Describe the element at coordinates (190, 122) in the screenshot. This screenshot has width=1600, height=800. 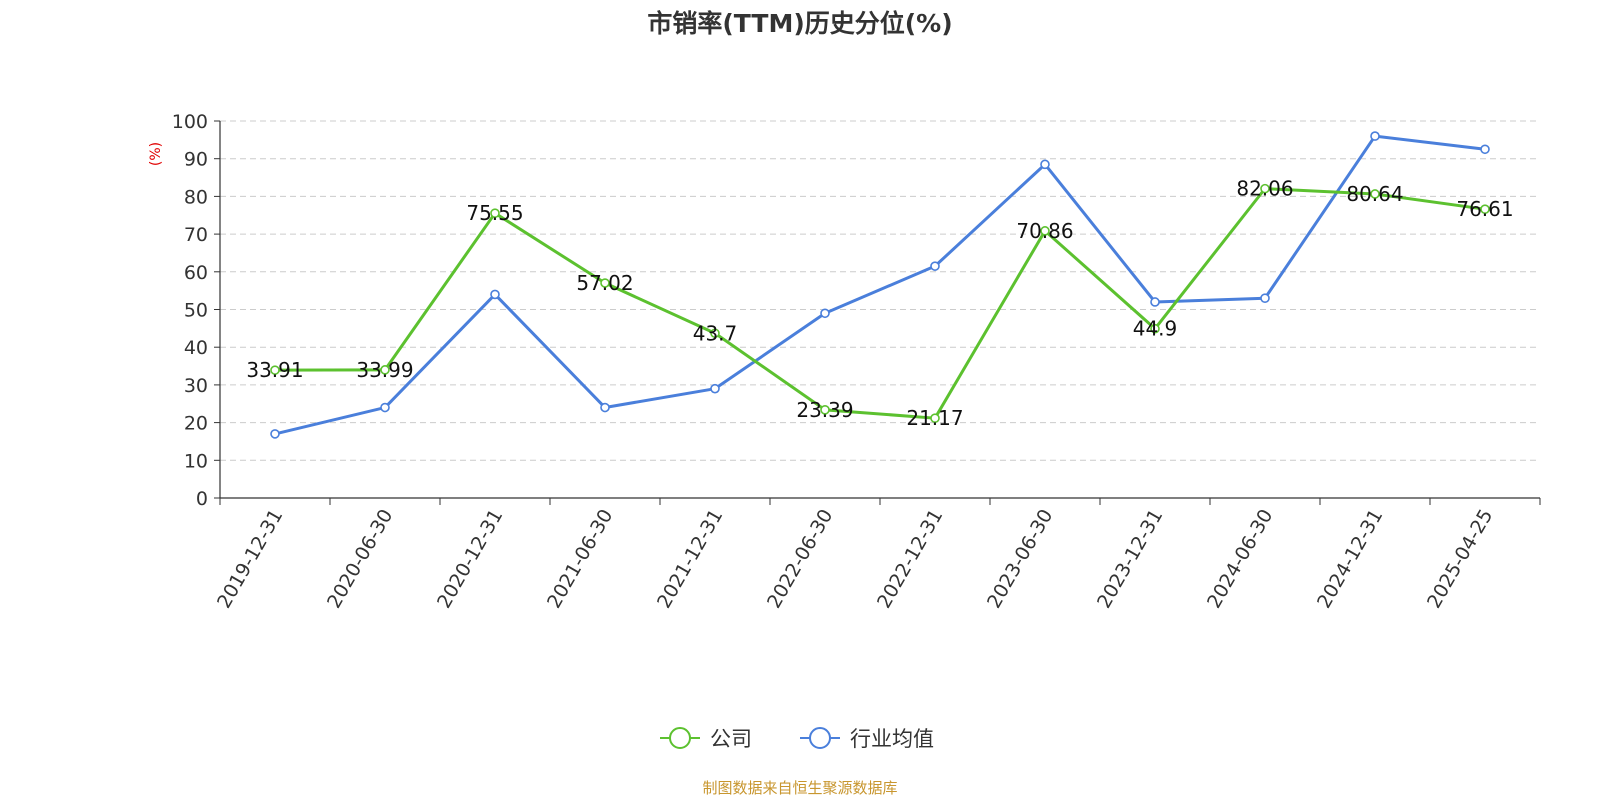
I see `y-tick-label: 100` at that location.